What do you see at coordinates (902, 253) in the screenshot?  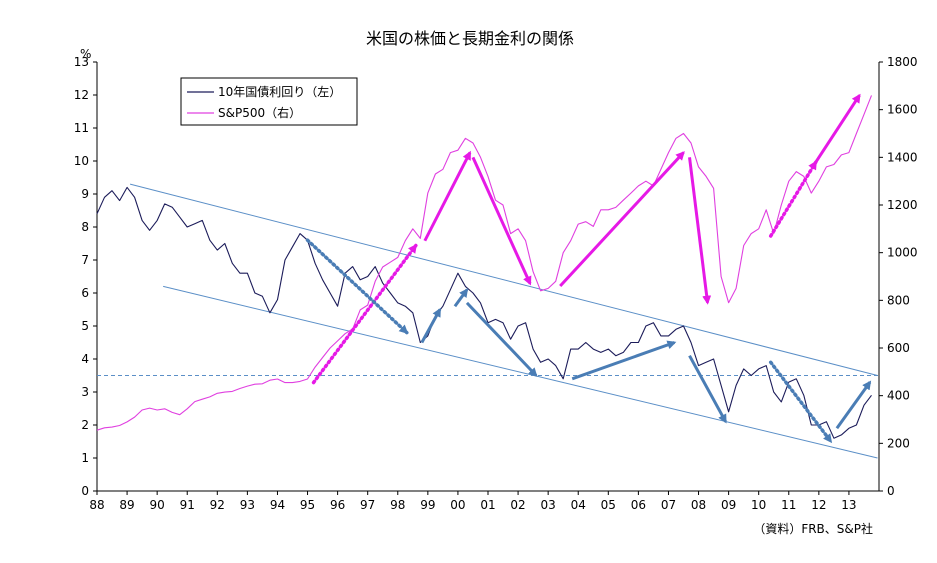 I see `right-tick-label: 1000` at bounding box center [902, 253].